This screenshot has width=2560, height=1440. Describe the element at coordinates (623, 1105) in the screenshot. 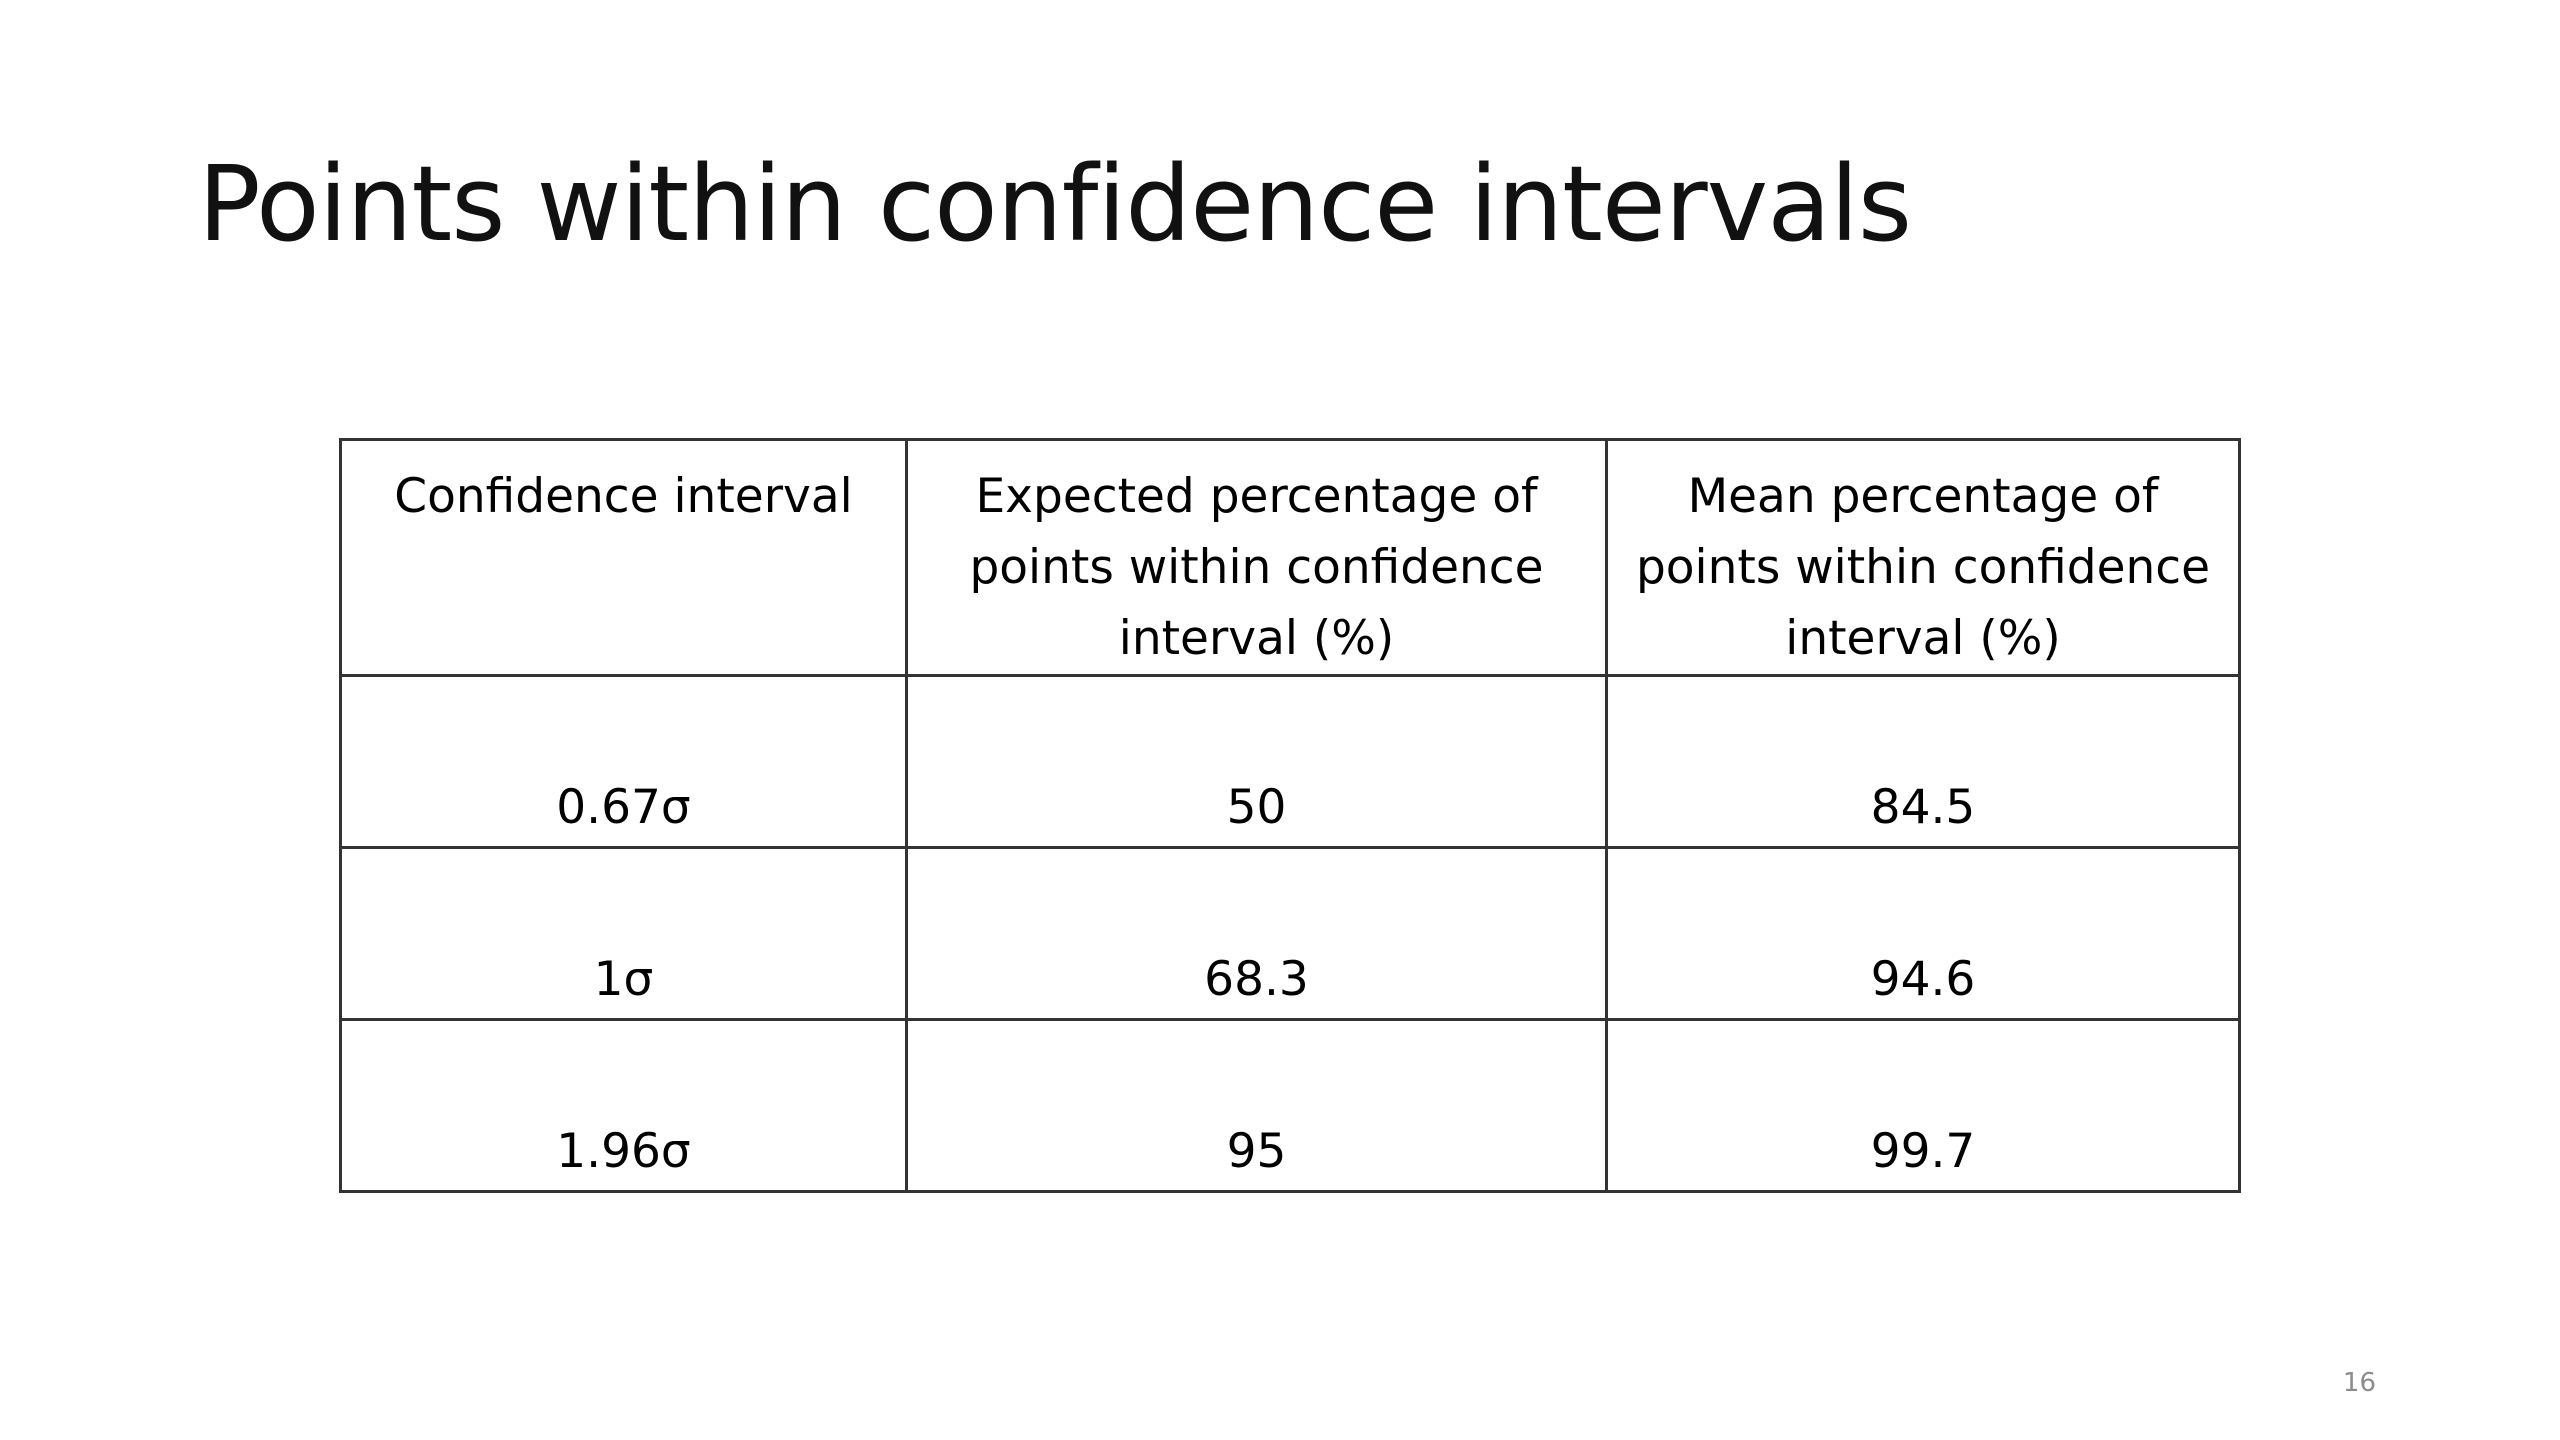

I see `cell-confidence-interval: 1.96σ` at that location.